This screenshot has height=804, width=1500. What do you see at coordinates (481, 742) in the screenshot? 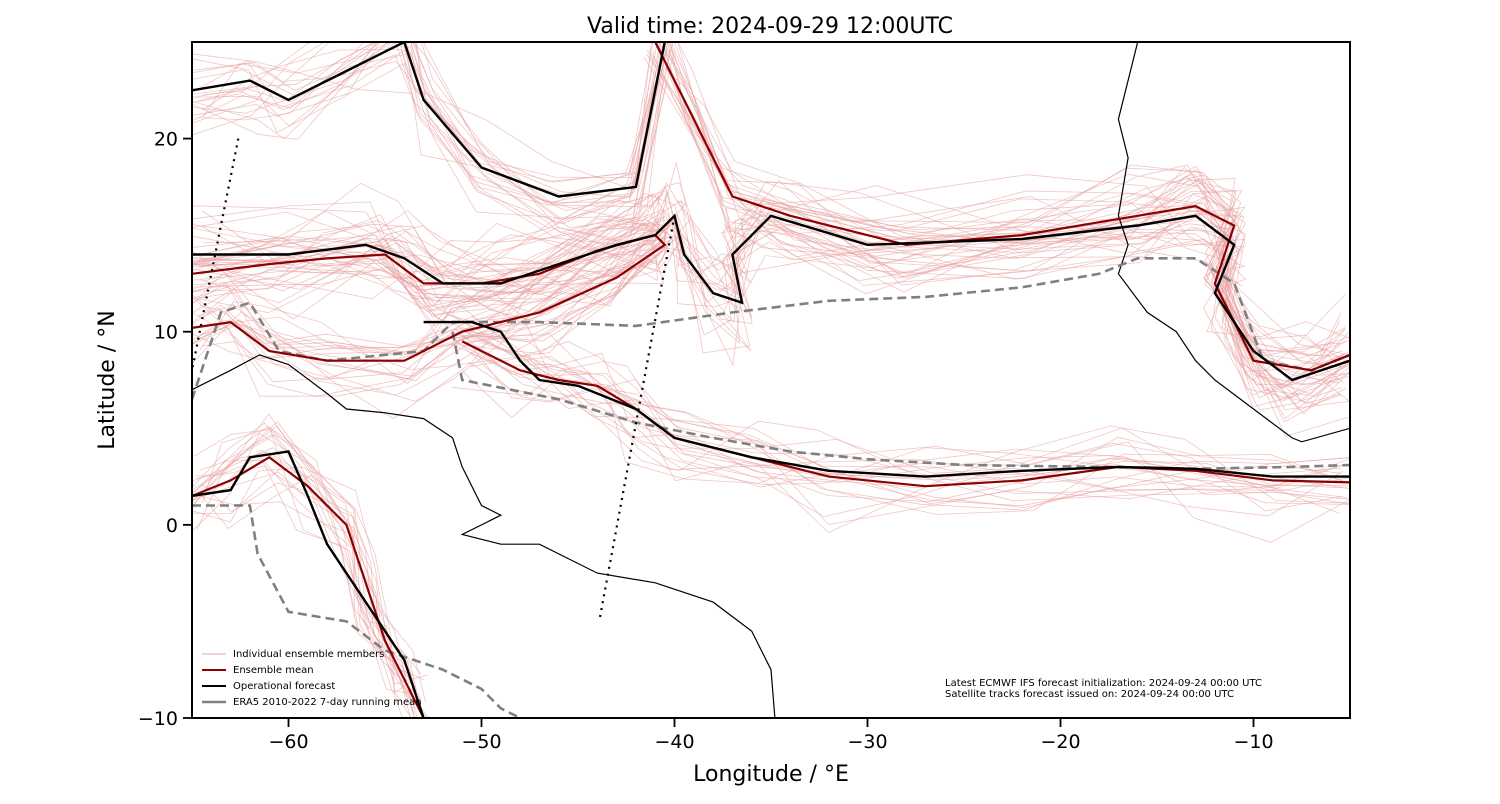
I see `x-tick-label: −50` at bounding box center [481, 742].